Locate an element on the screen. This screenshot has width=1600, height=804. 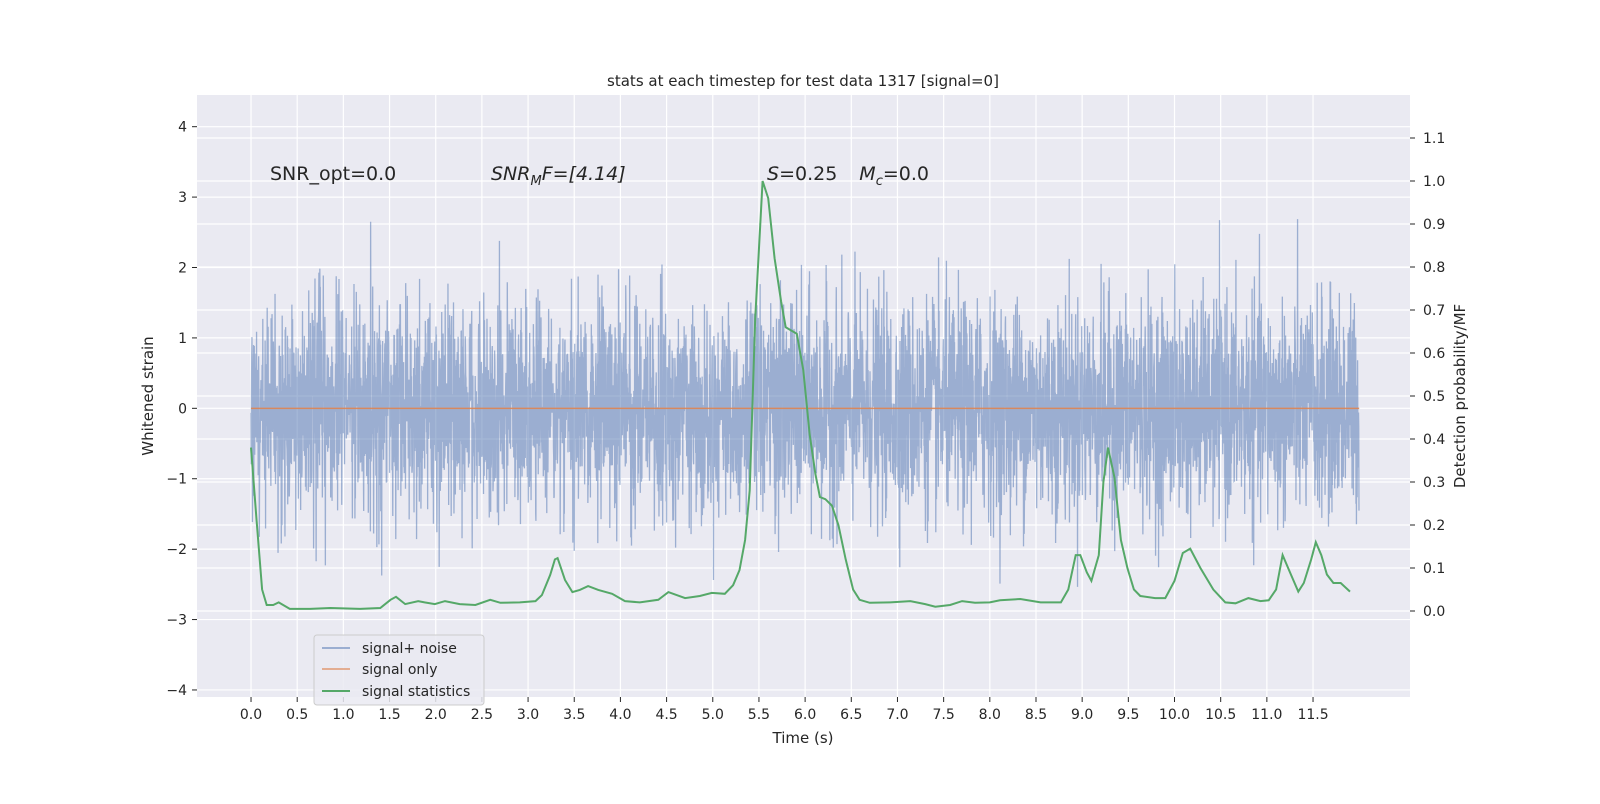
x-tick-label: 10.5 is located at coordinates (1220, 715).